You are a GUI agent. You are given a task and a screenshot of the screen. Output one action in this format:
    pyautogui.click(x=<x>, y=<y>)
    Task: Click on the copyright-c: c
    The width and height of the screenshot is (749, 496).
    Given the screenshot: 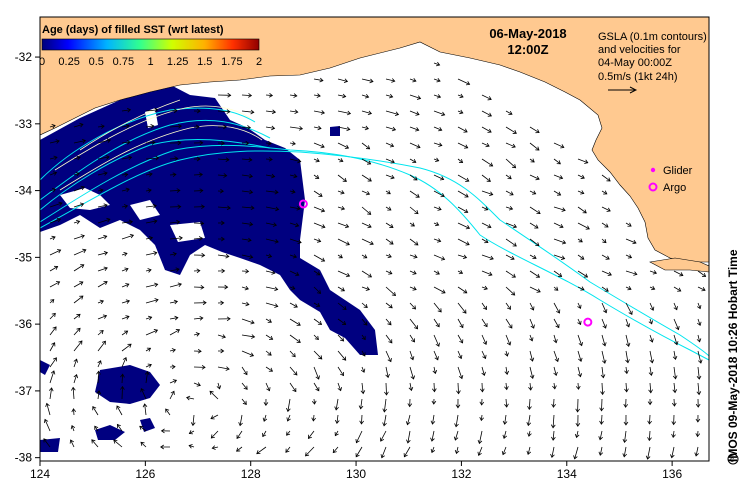 What is the action you would take?
    pyautogui.click(x=732, y=459)
    